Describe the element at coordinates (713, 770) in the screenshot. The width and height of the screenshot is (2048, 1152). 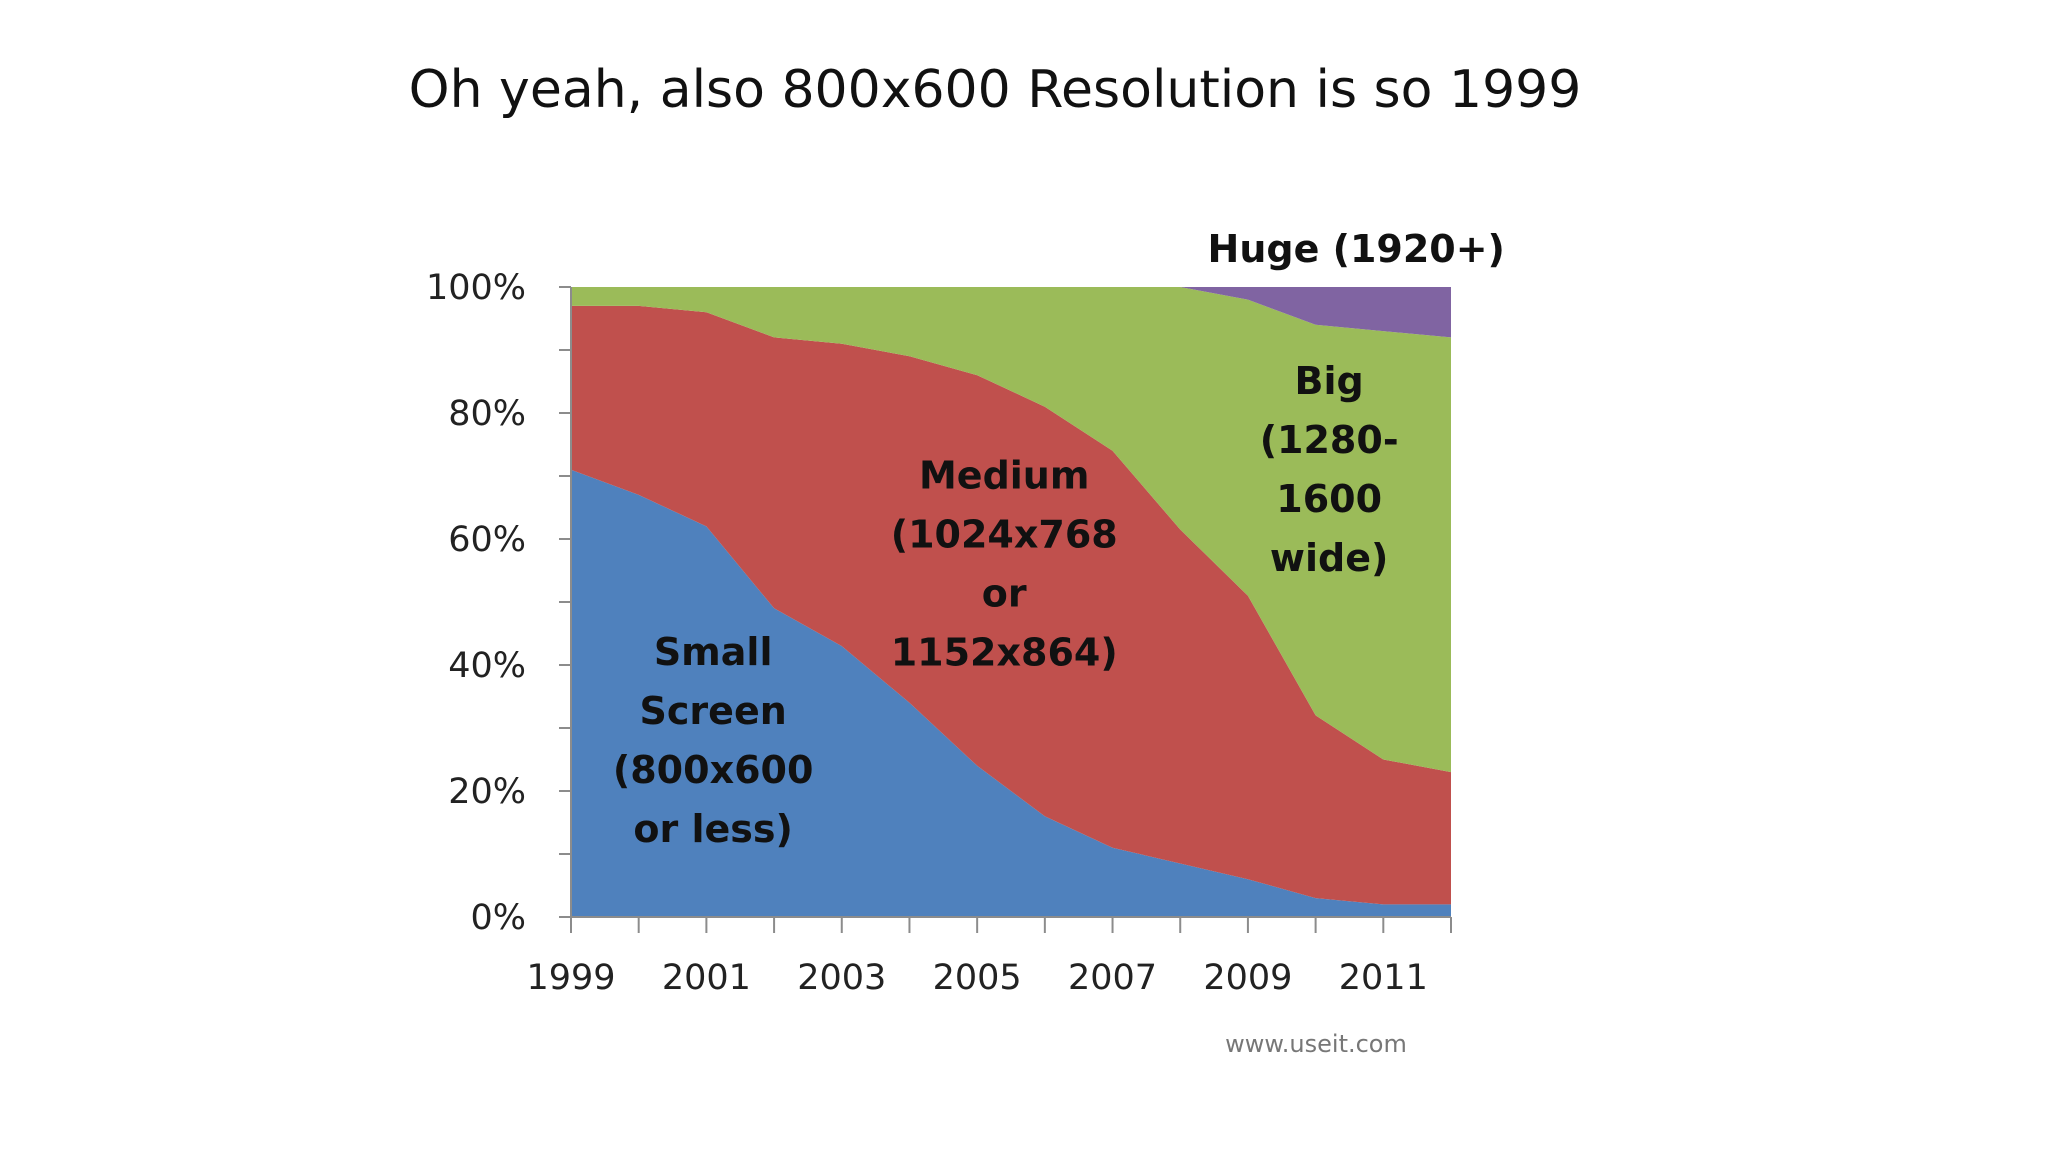
I see `area-label-line: (800x600` at that location.